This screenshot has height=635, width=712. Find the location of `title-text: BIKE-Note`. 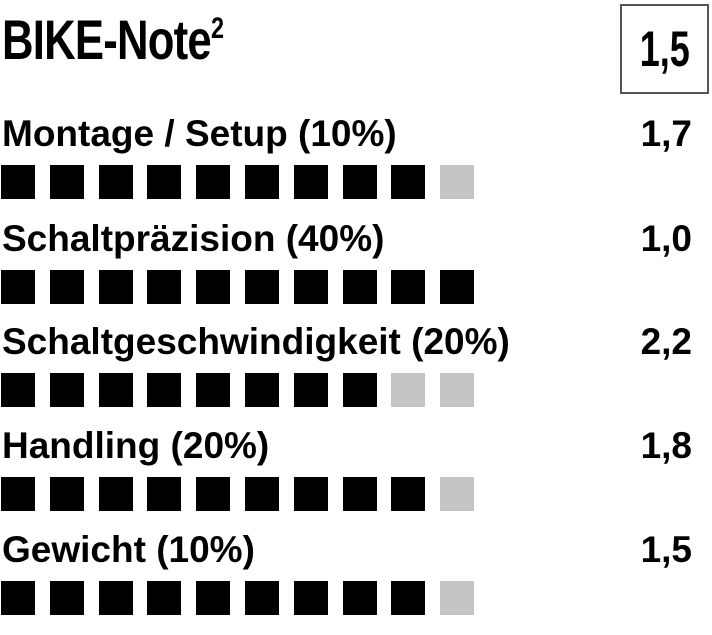

title-text: BIKE-Note is located at coordinates (107, 39).